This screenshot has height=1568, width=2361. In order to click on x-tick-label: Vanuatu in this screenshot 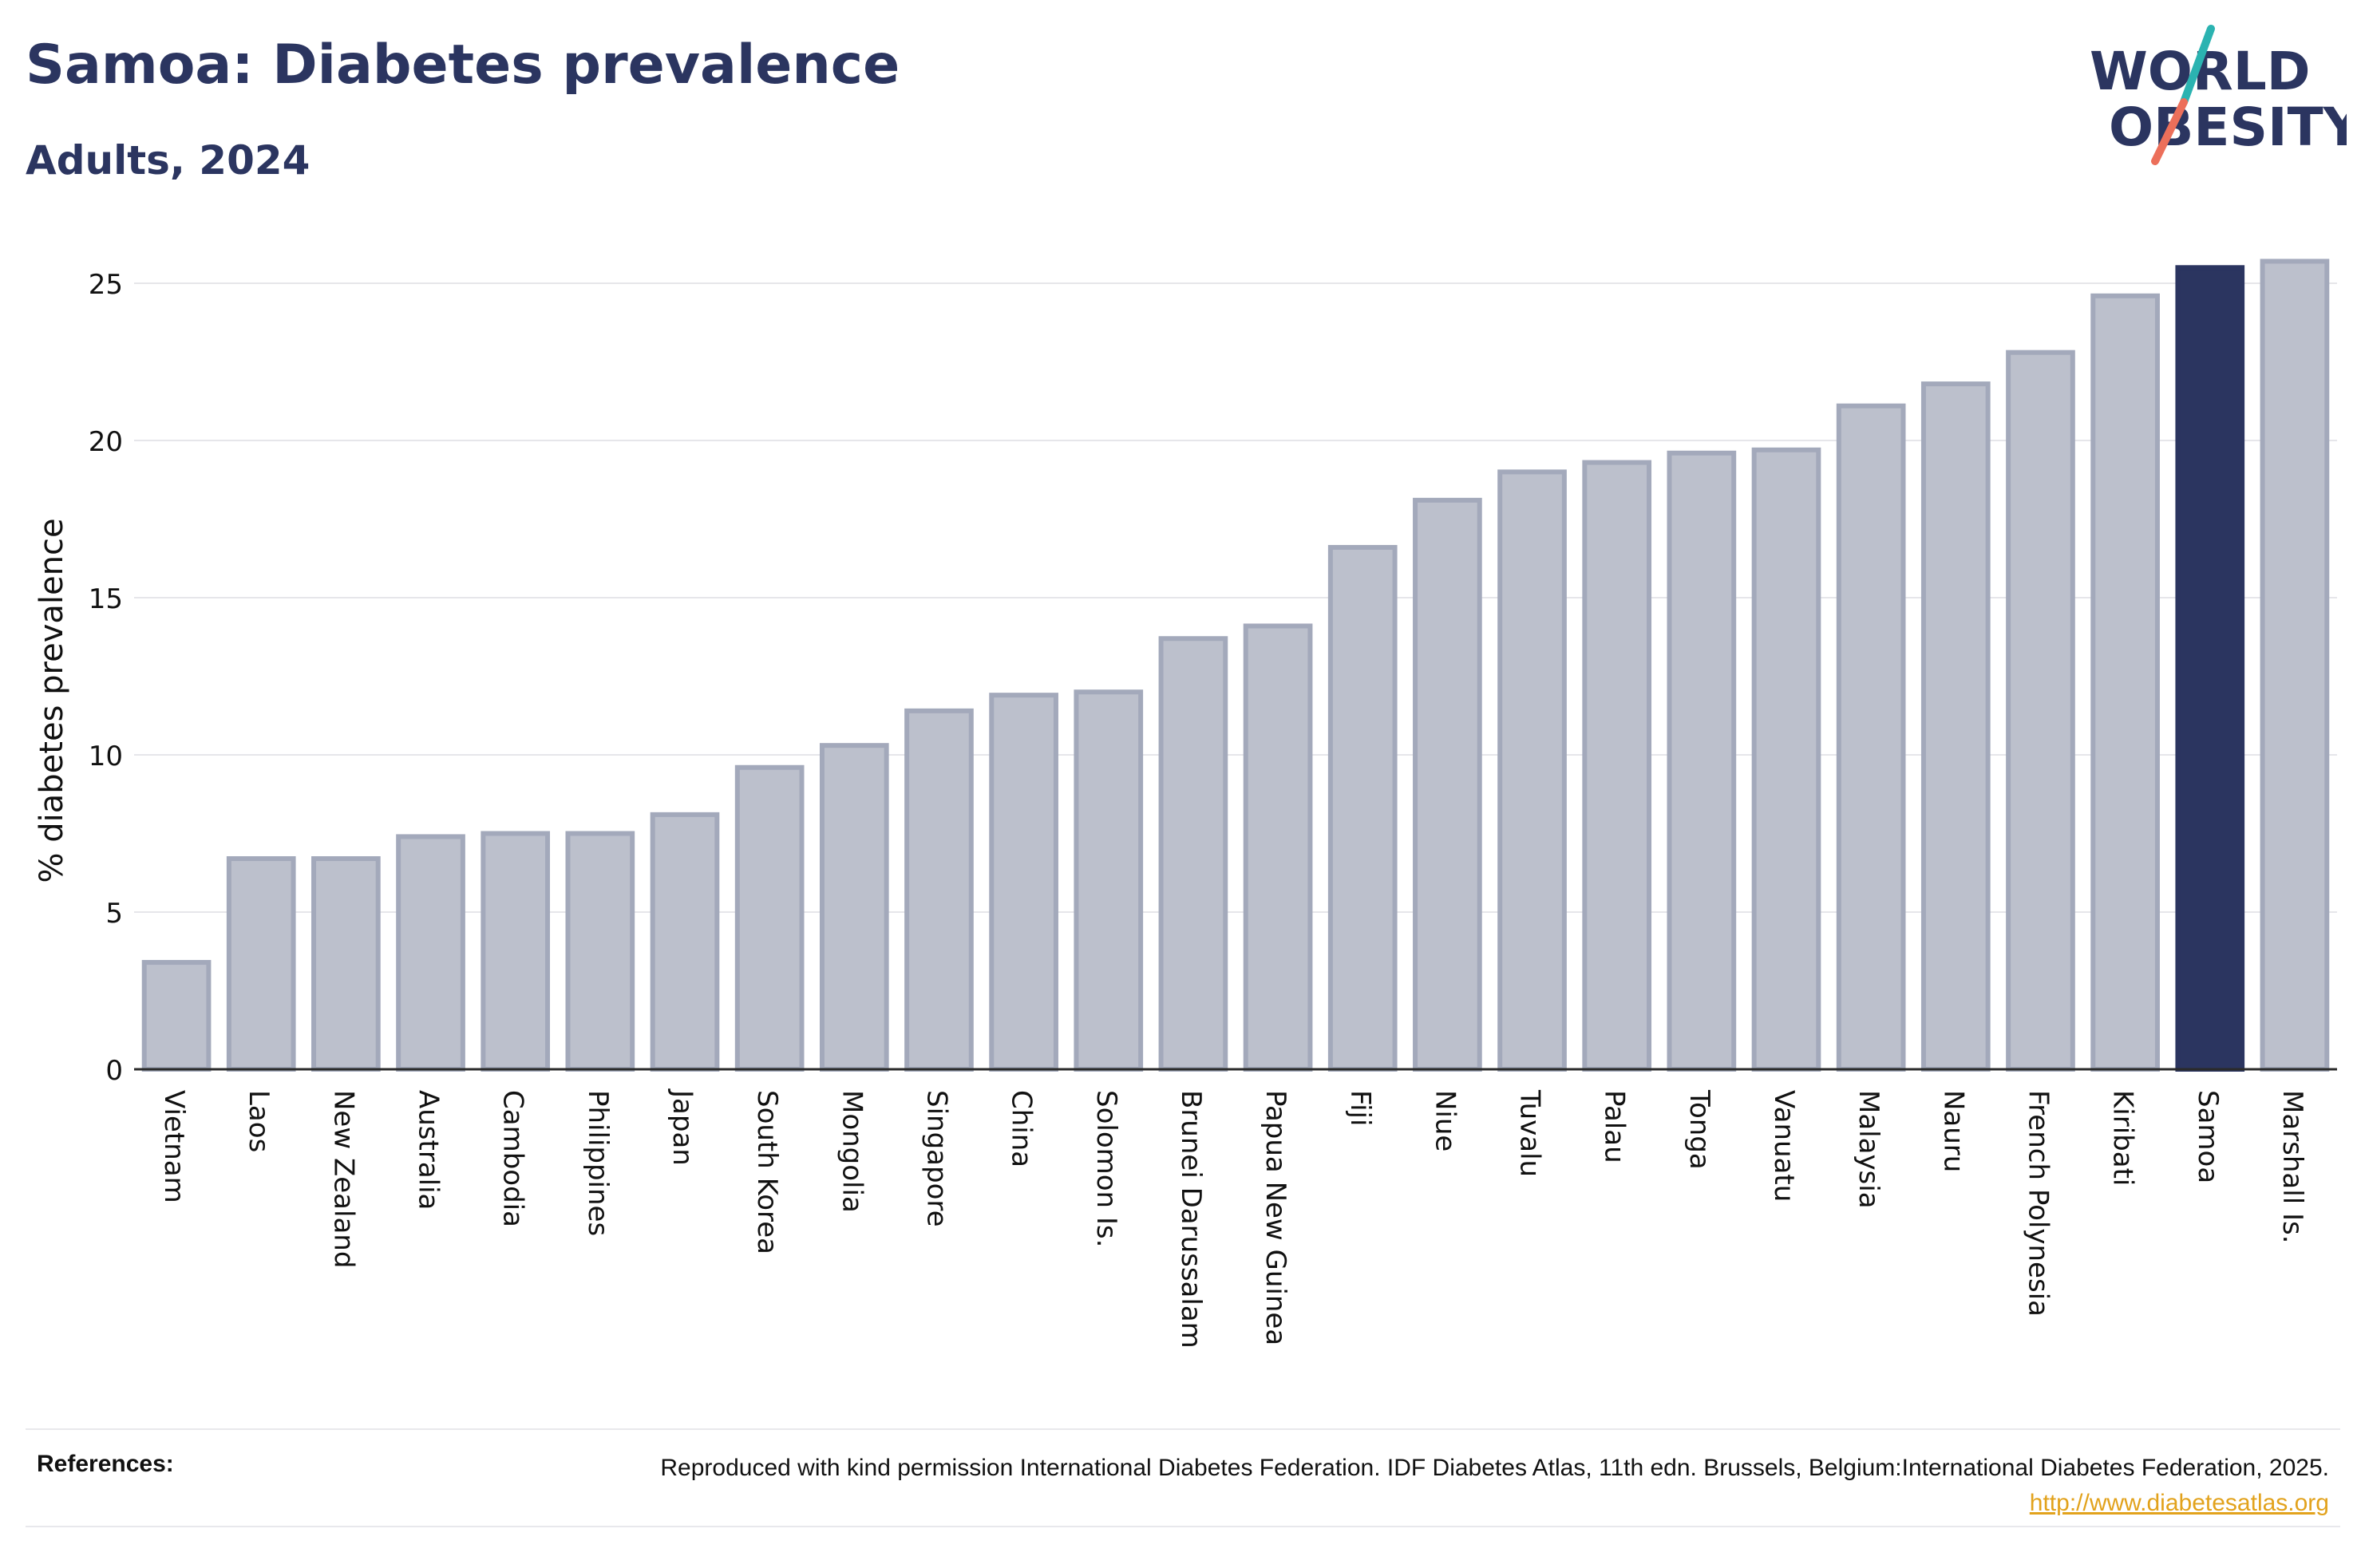, I will do `click(1784, 1146)`.